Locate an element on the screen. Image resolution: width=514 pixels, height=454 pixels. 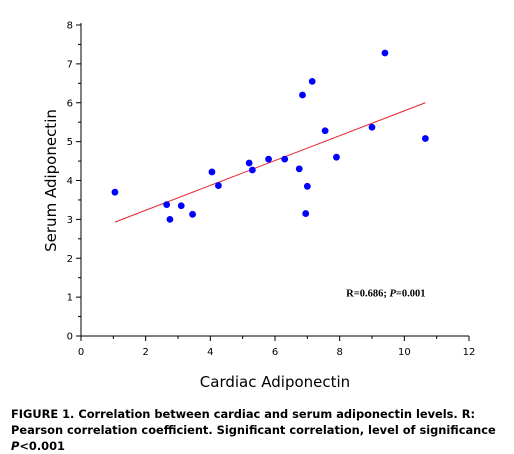
correlation-annotation: R=0.686; P=0.001 is located at coordinates (385, 293).